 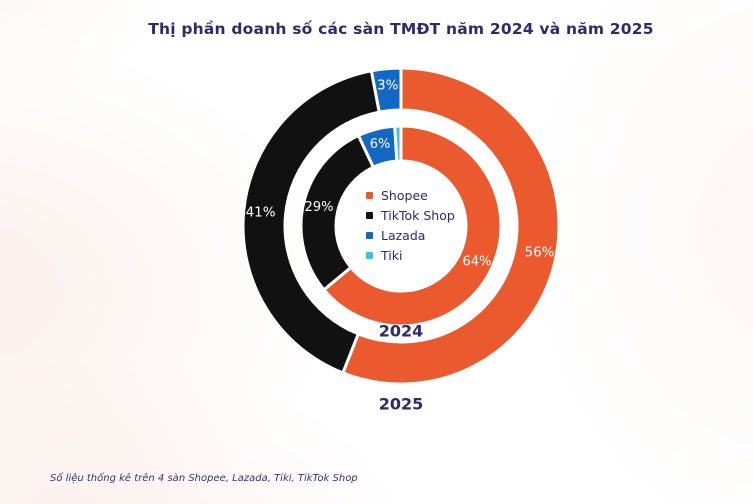 What do you see at coordinates (311, 222) in the screenshot?
I see `segment-2025-tiktok-shop` at bounding box center [311, 222].